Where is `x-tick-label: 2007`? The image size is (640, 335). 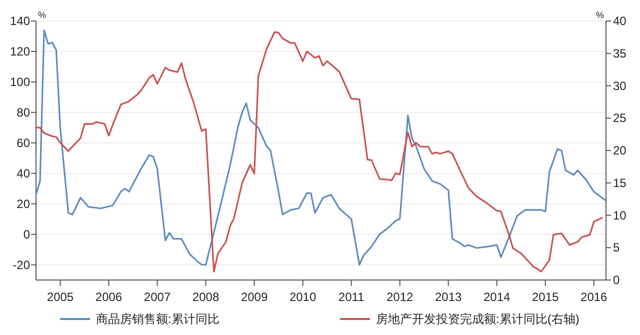
x-tick-label: 2007 is located at coordinates (157, 297).